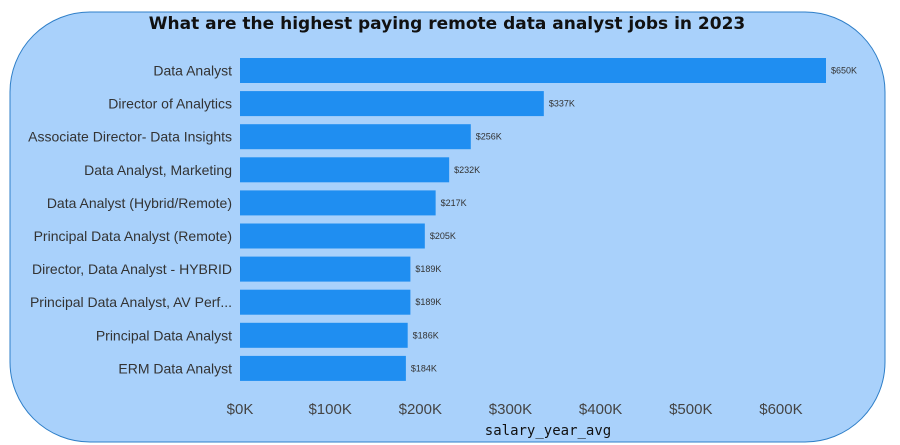 This screenshot has height=445, width=900. Describe the element at coordinates (139, 203) in the screenshot. I see `category-label: Data Analyst (Hybrid/Remote)` at that location.